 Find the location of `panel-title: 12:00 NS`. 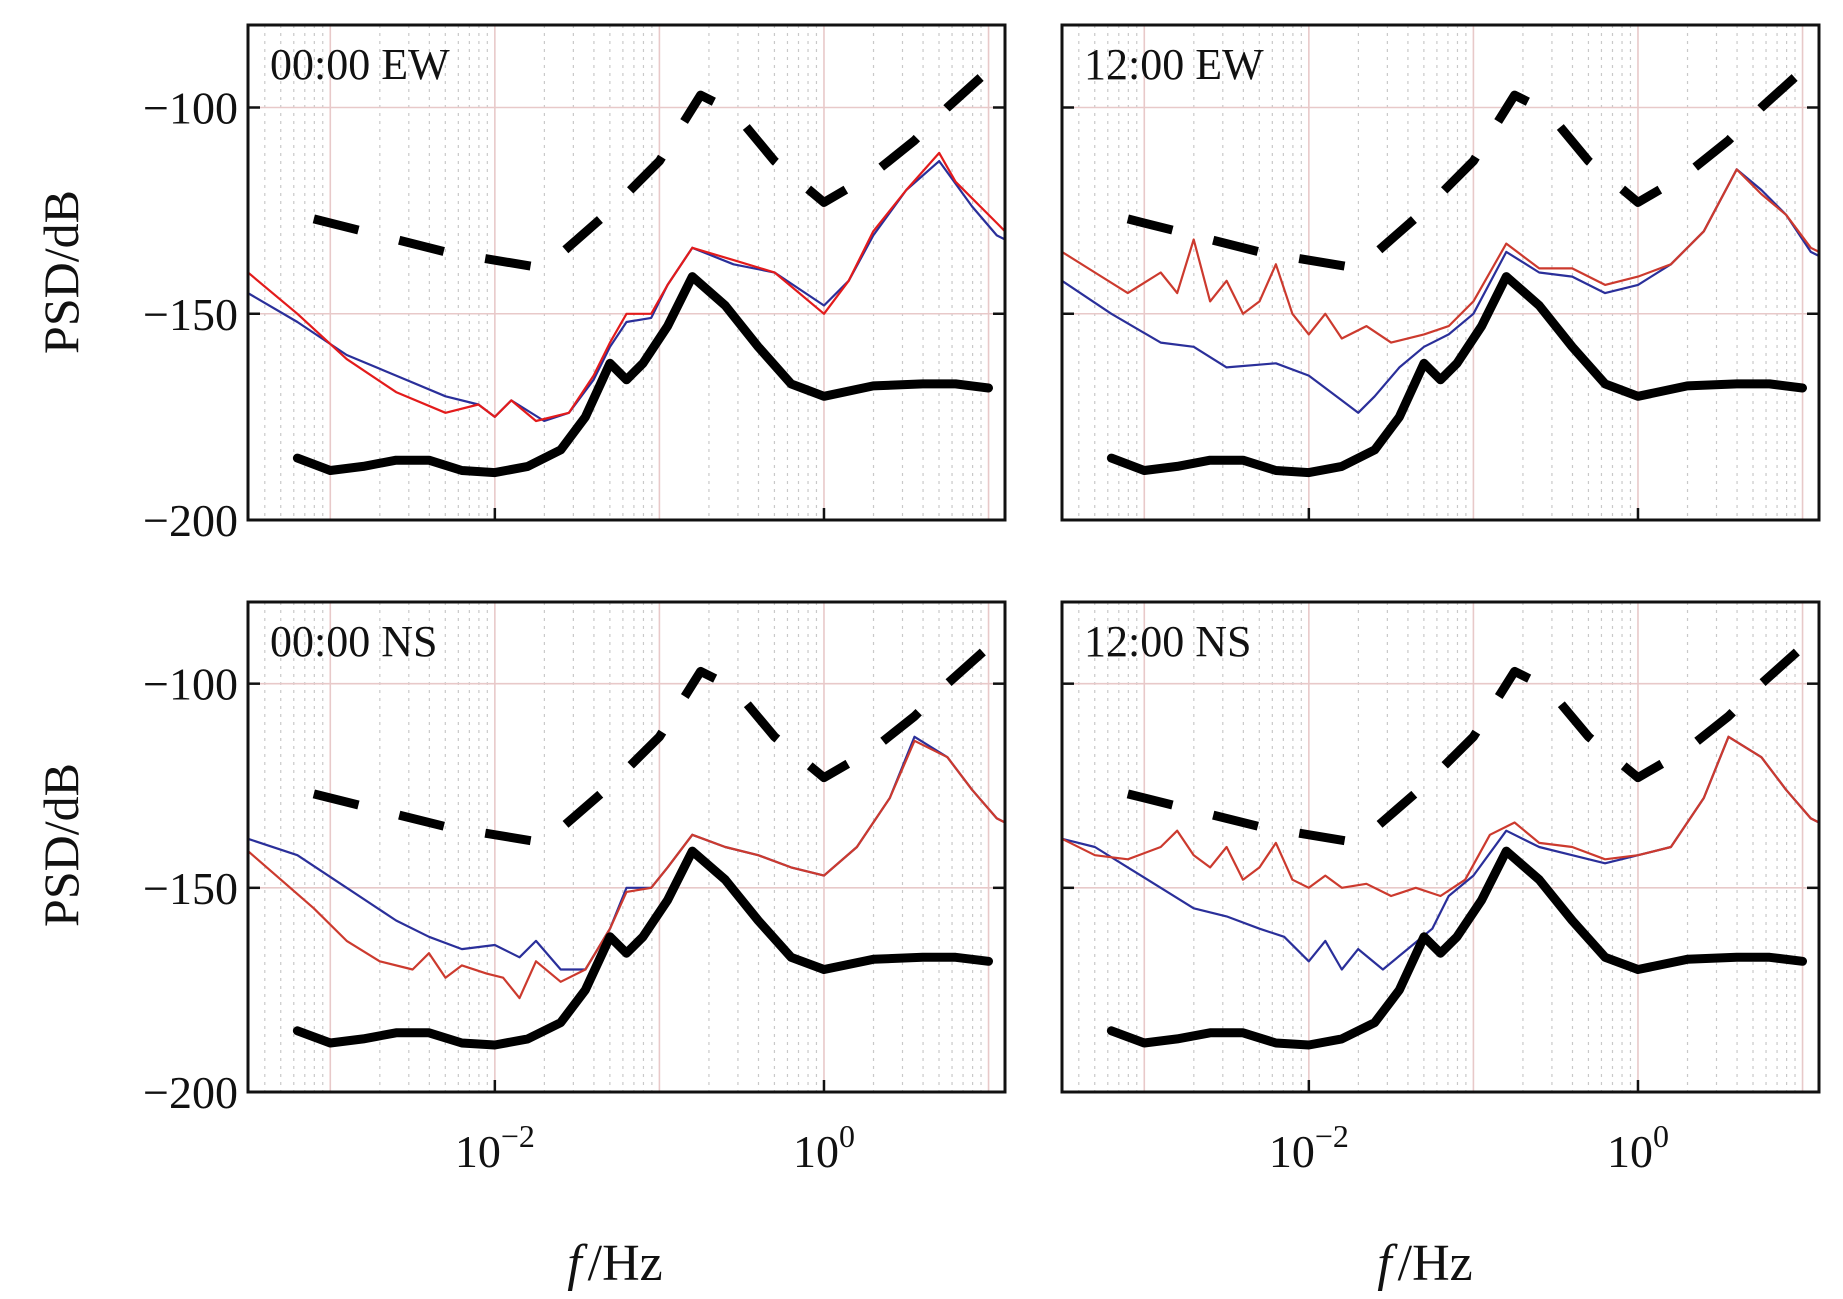

panel-title: 12:00 NS is located at coordinates (1167, 641).